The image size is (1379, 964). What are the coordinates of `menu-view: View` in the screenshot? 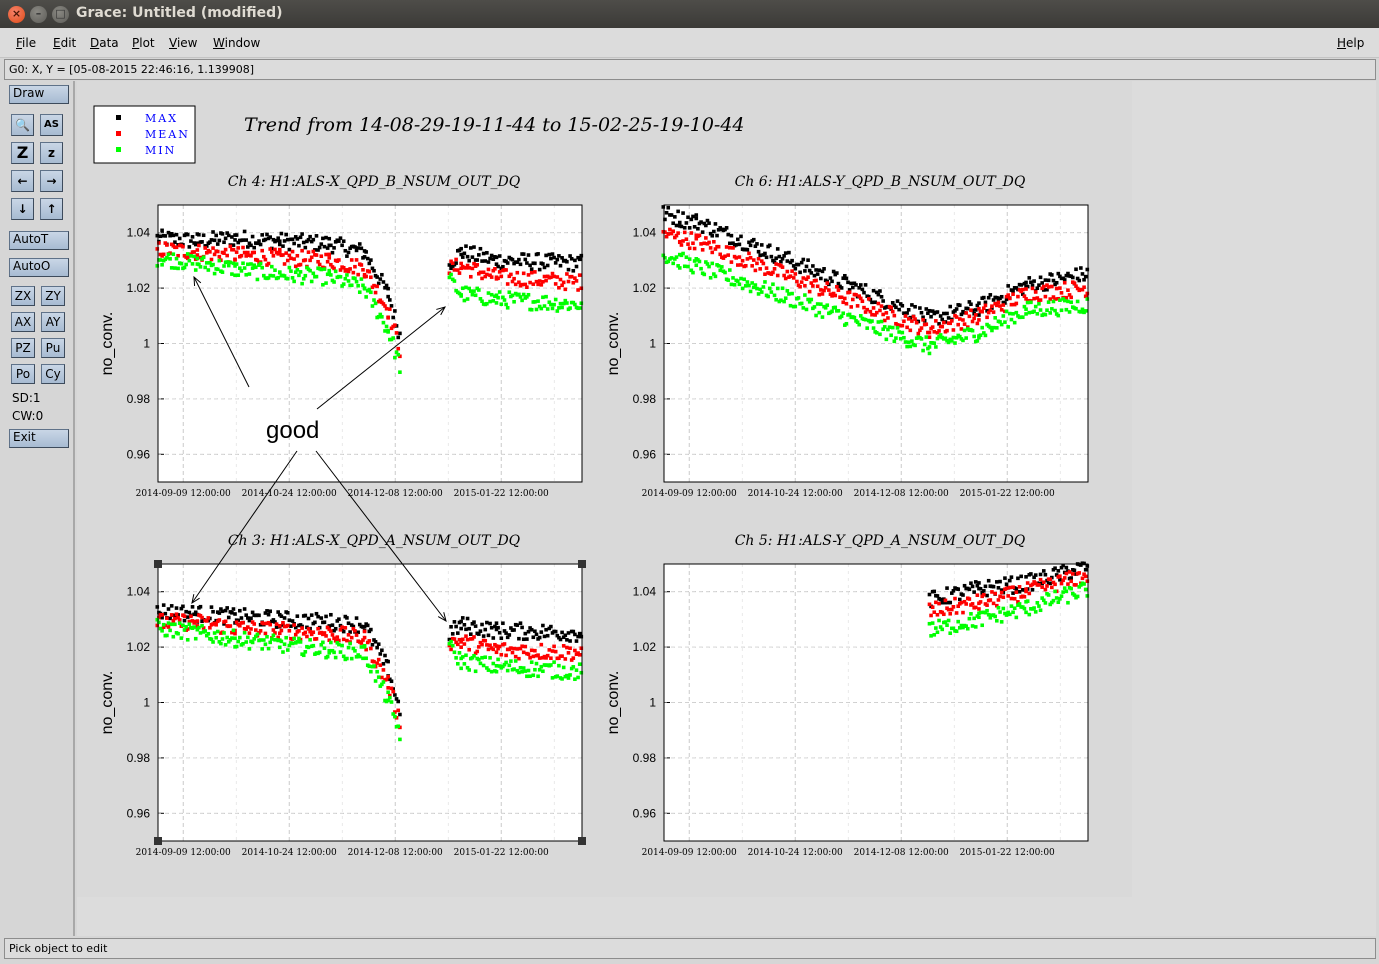 It's located at (183, 43).